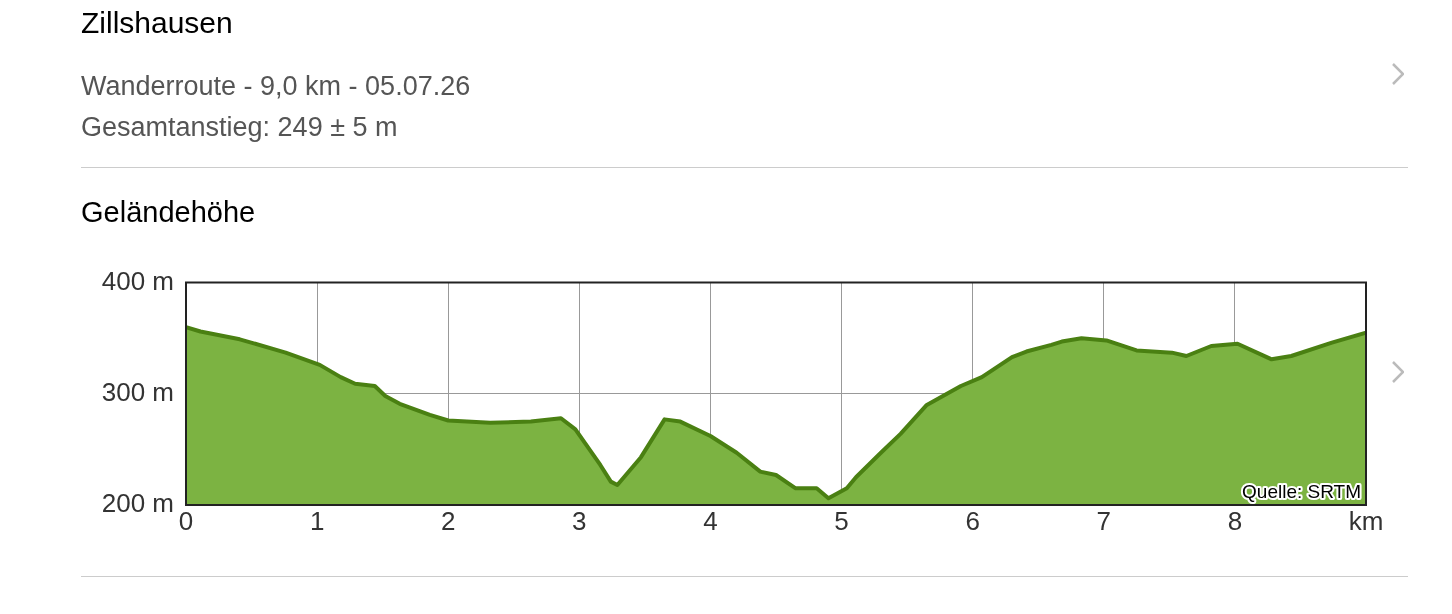  What do you see at coordinates (972, 520) in the screenshot?
I see `x-tick-label: 6` at bounding box center [972, 520].